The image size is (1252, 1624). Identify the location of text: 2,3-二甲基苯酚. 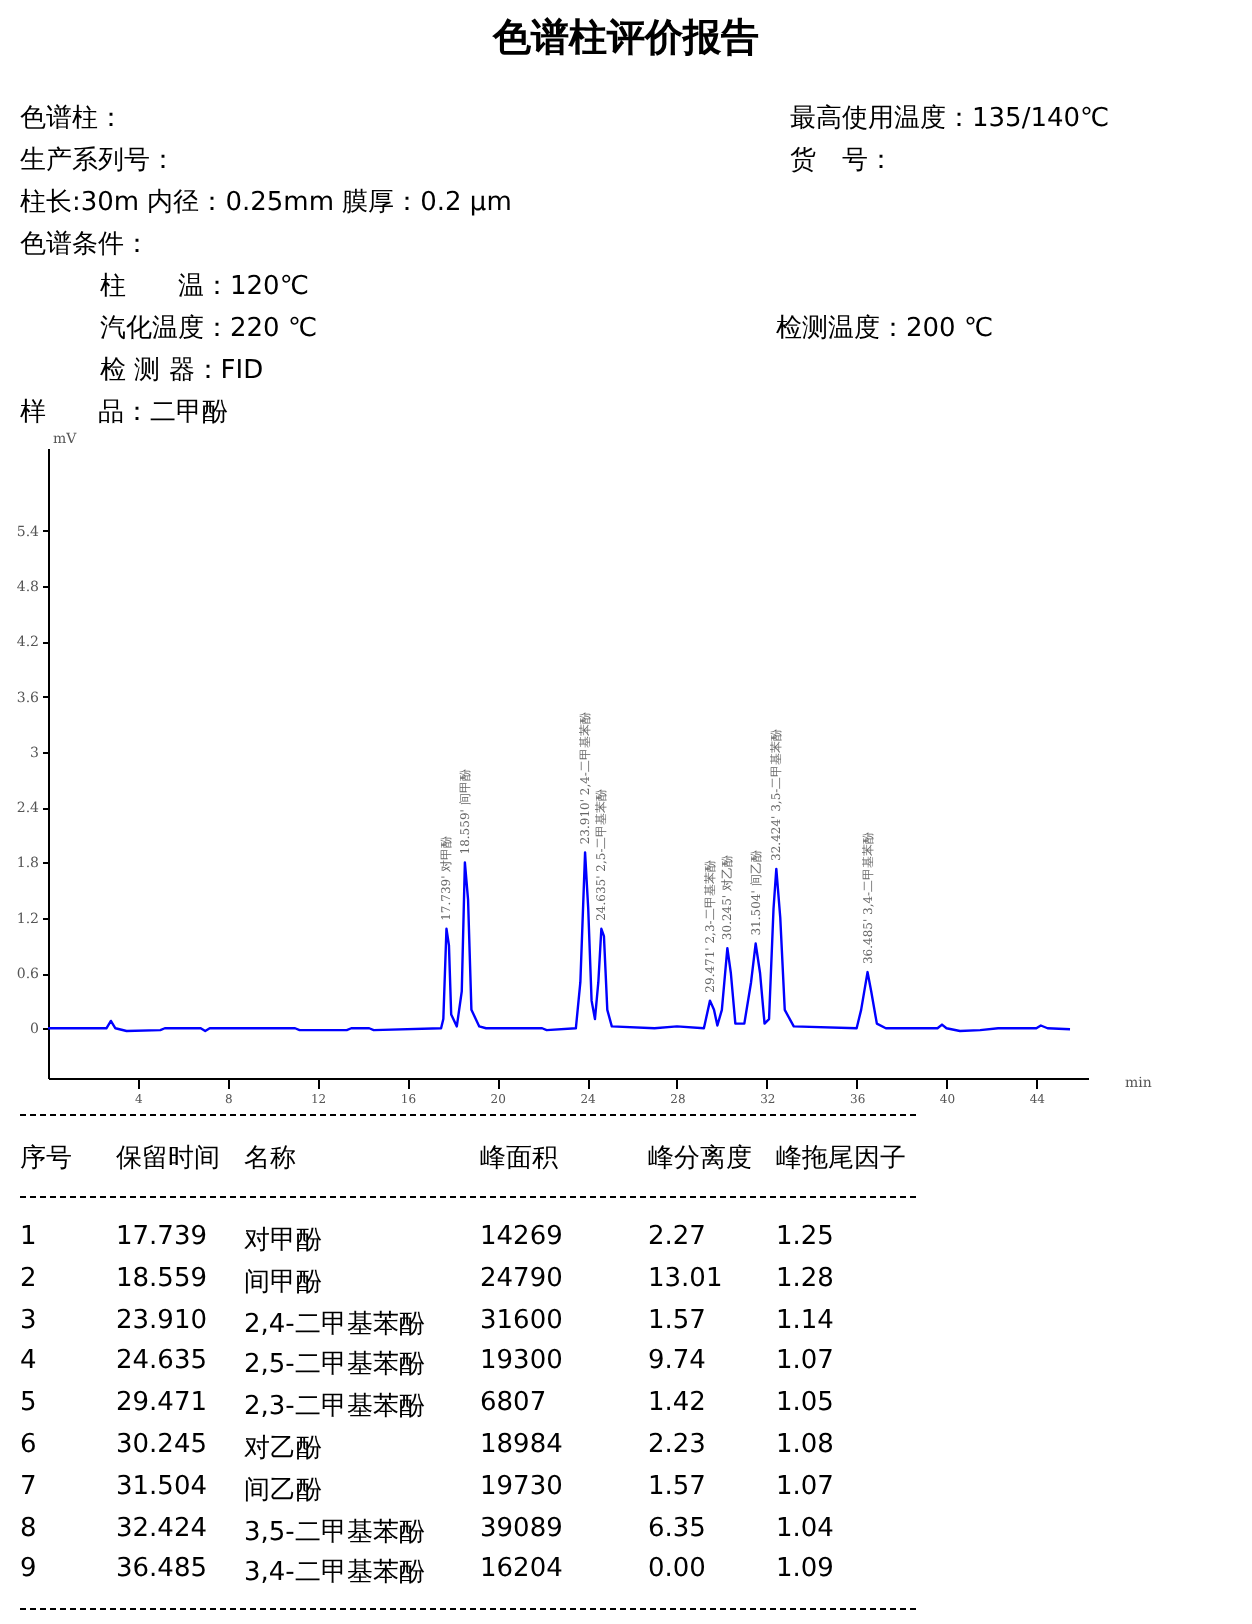
(334, 1407).